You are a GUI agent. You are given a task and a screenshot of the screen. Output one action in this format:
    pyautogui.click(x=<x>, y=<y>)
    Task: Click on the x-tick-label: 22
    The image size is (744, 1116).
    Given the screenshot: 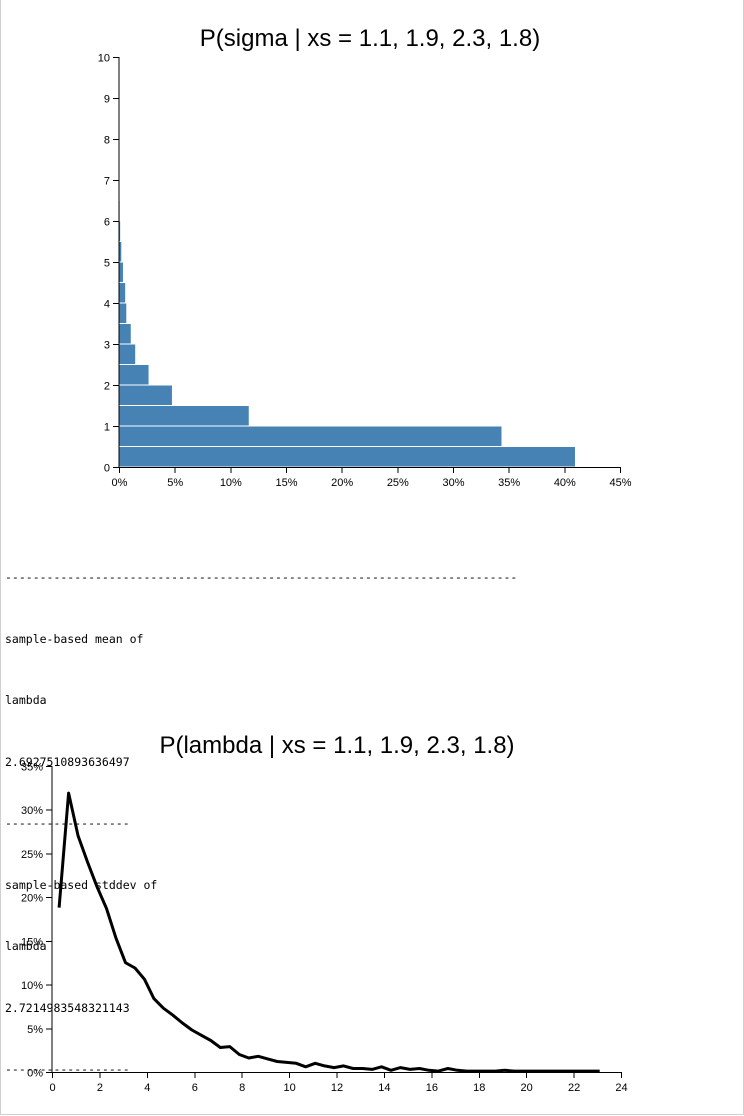 What is the action you would take?
    pyautogui.click(x=574, y=1088)
    